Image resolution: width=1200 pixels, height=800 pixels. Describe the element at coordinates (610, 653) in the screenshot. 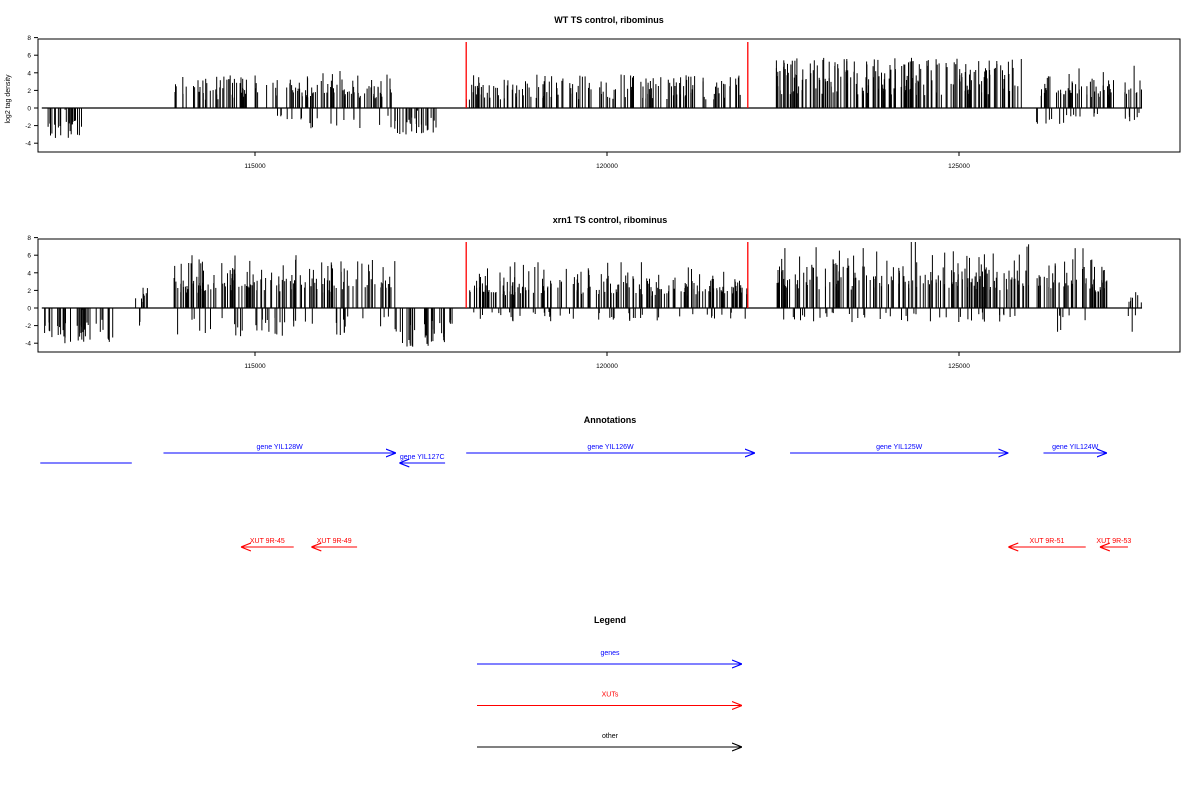

I see `legend-label: genes` at that location.